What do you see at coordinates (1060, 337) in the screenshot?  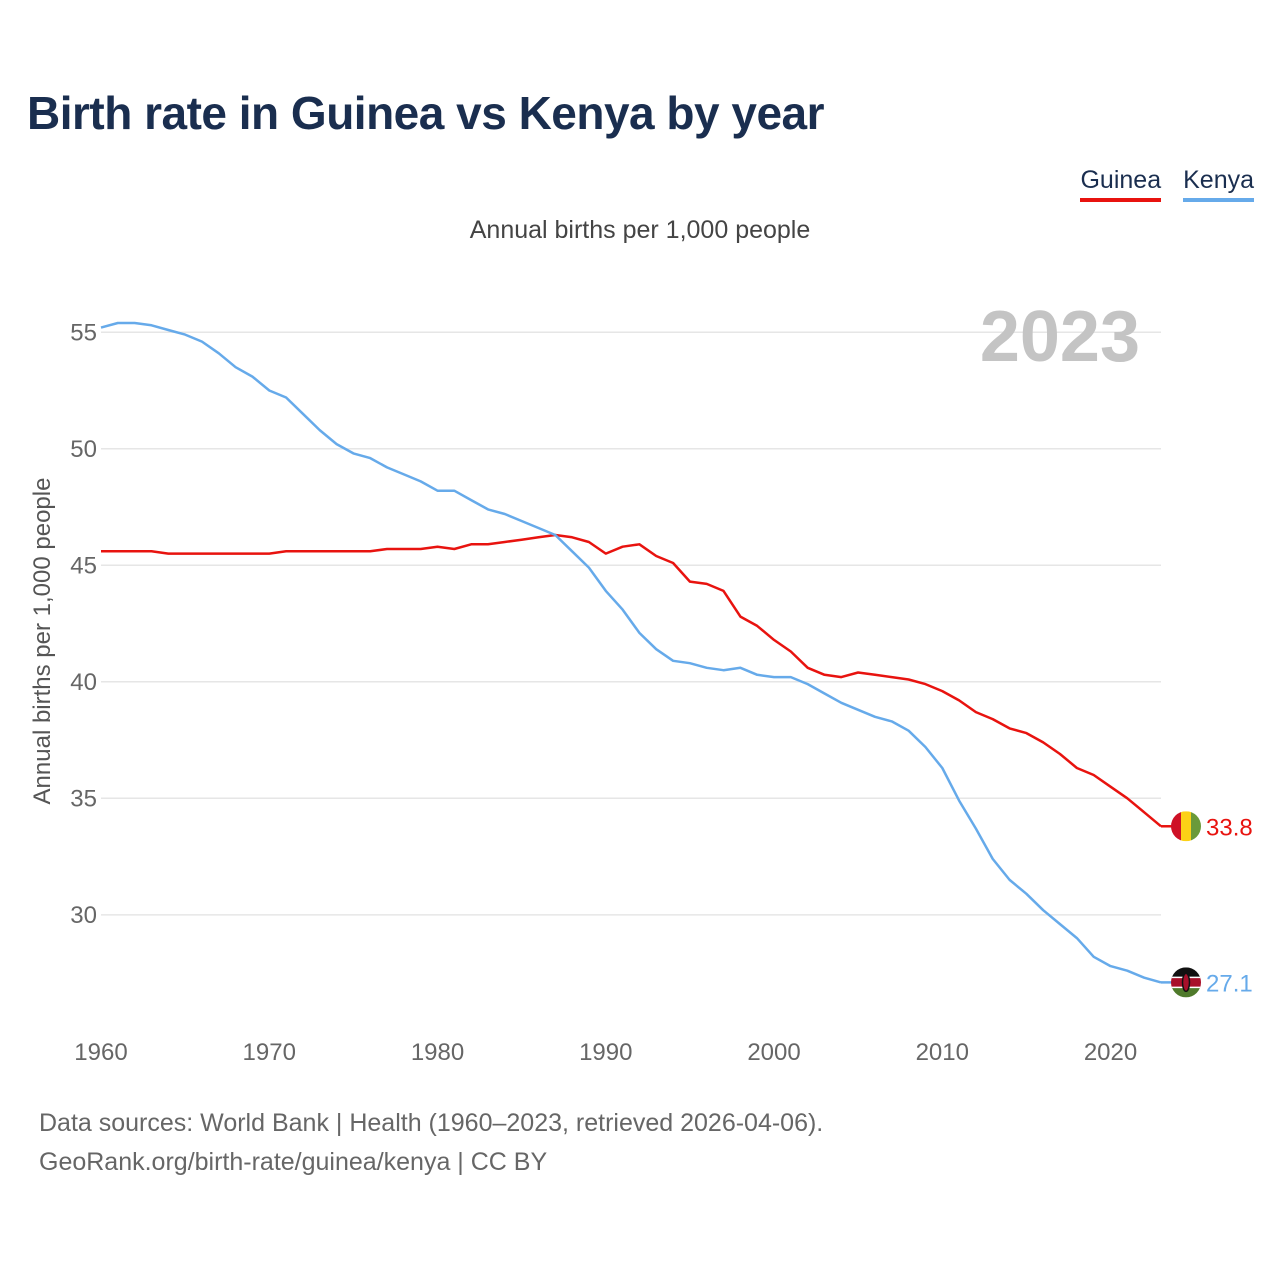 I see `year-watermark: 2023` at bounding box center [1060, 337].